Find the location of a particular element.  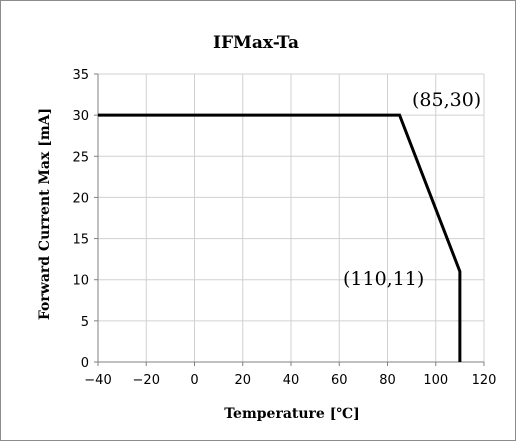

y-tick-label: 25 is located at coordinates (80, 157).